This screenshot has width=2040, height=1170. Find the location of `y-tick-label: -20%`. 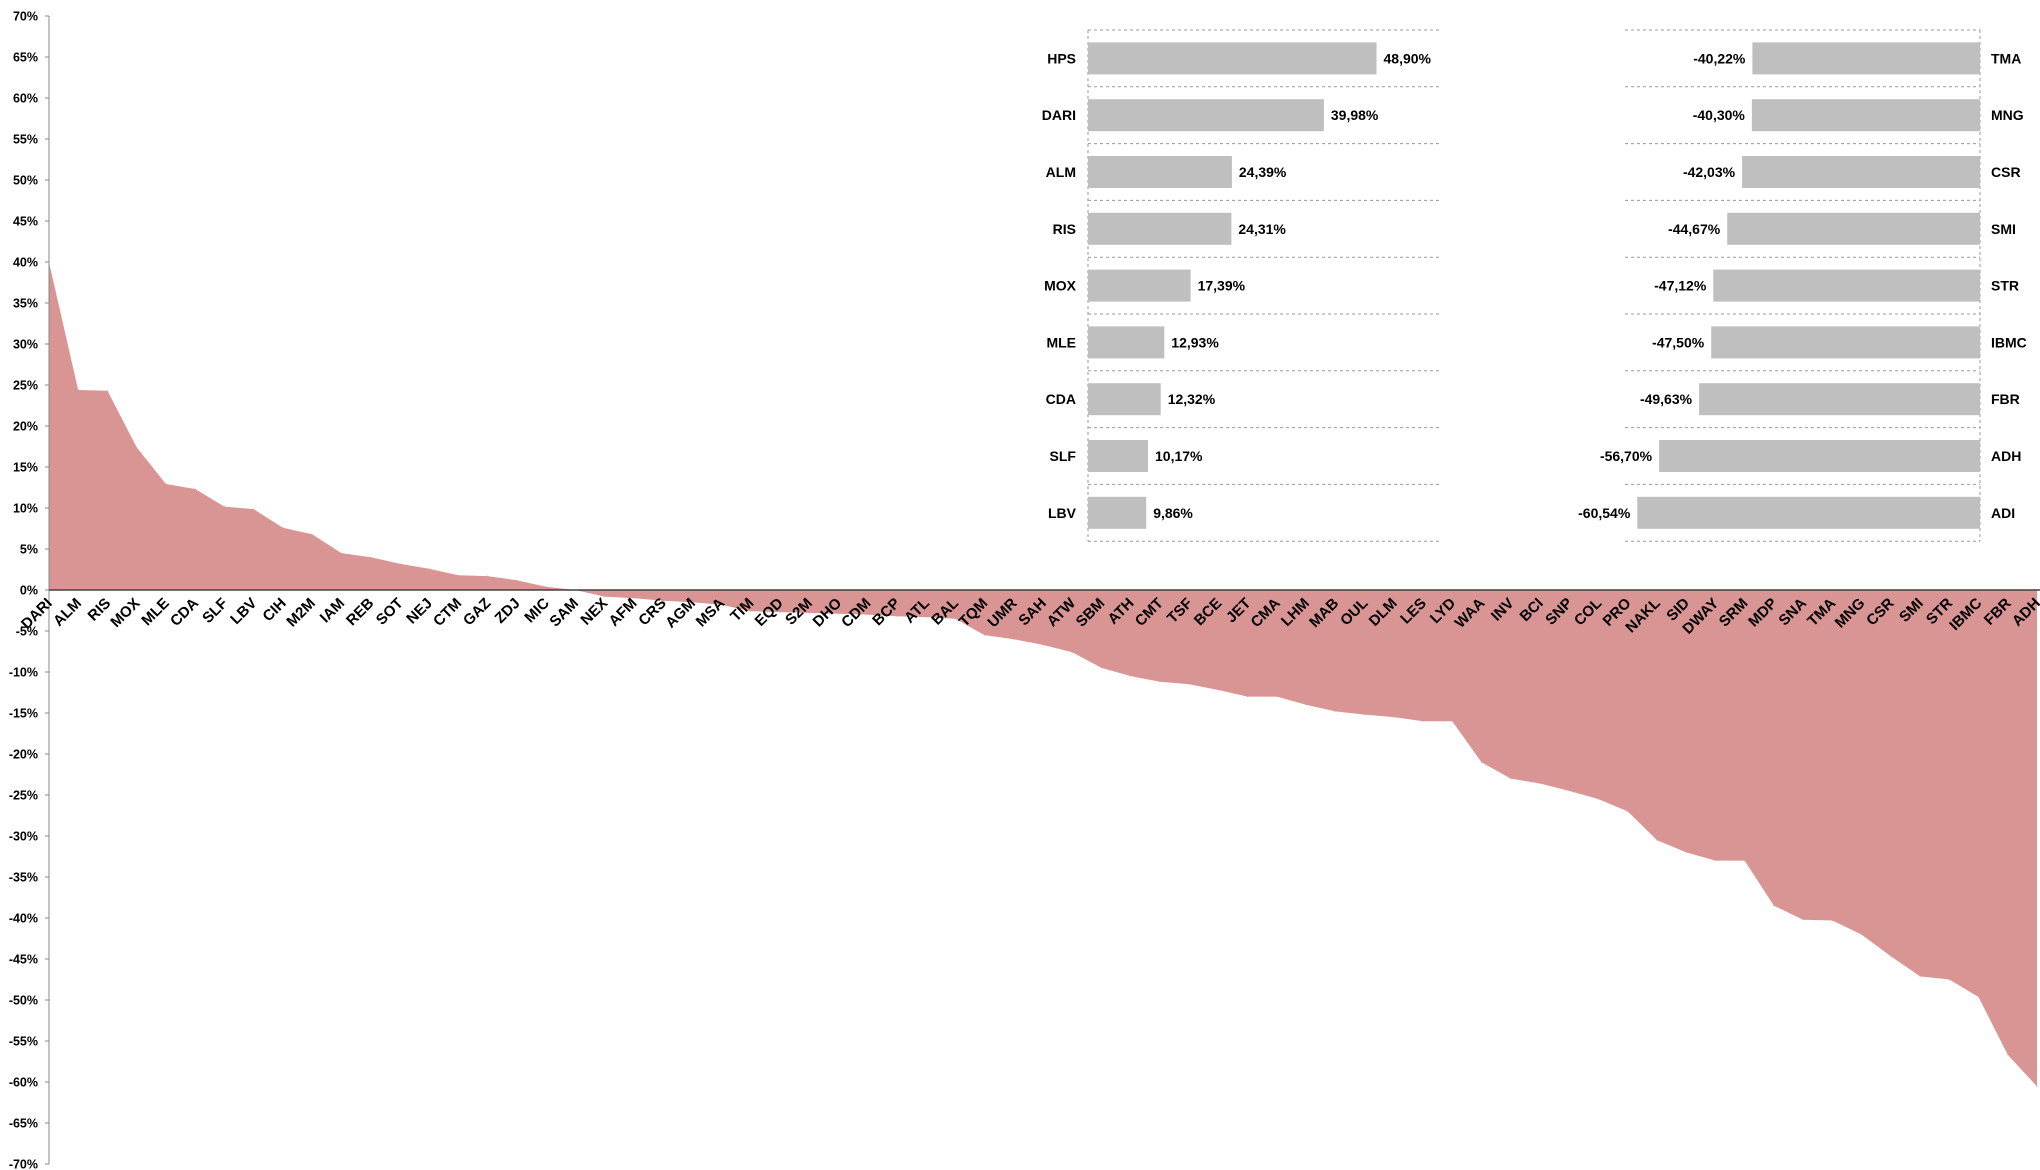

y-tick-label: -20% is located at coordinates (23, 755).